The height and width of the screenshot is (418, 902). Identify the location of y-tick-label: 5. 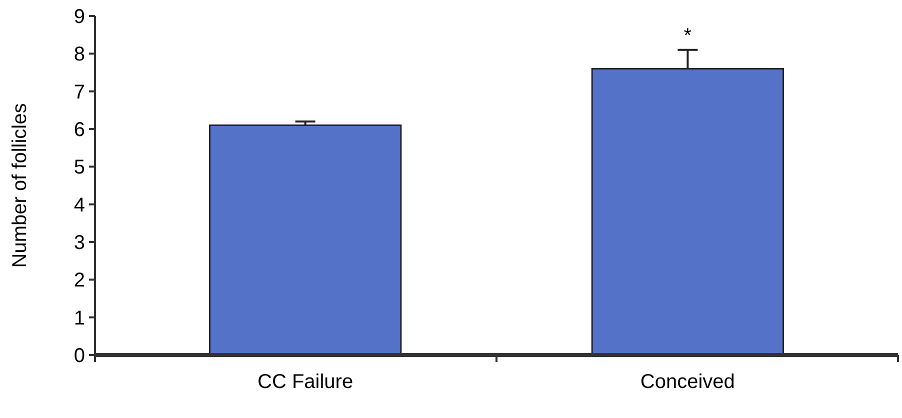
(79, 167).